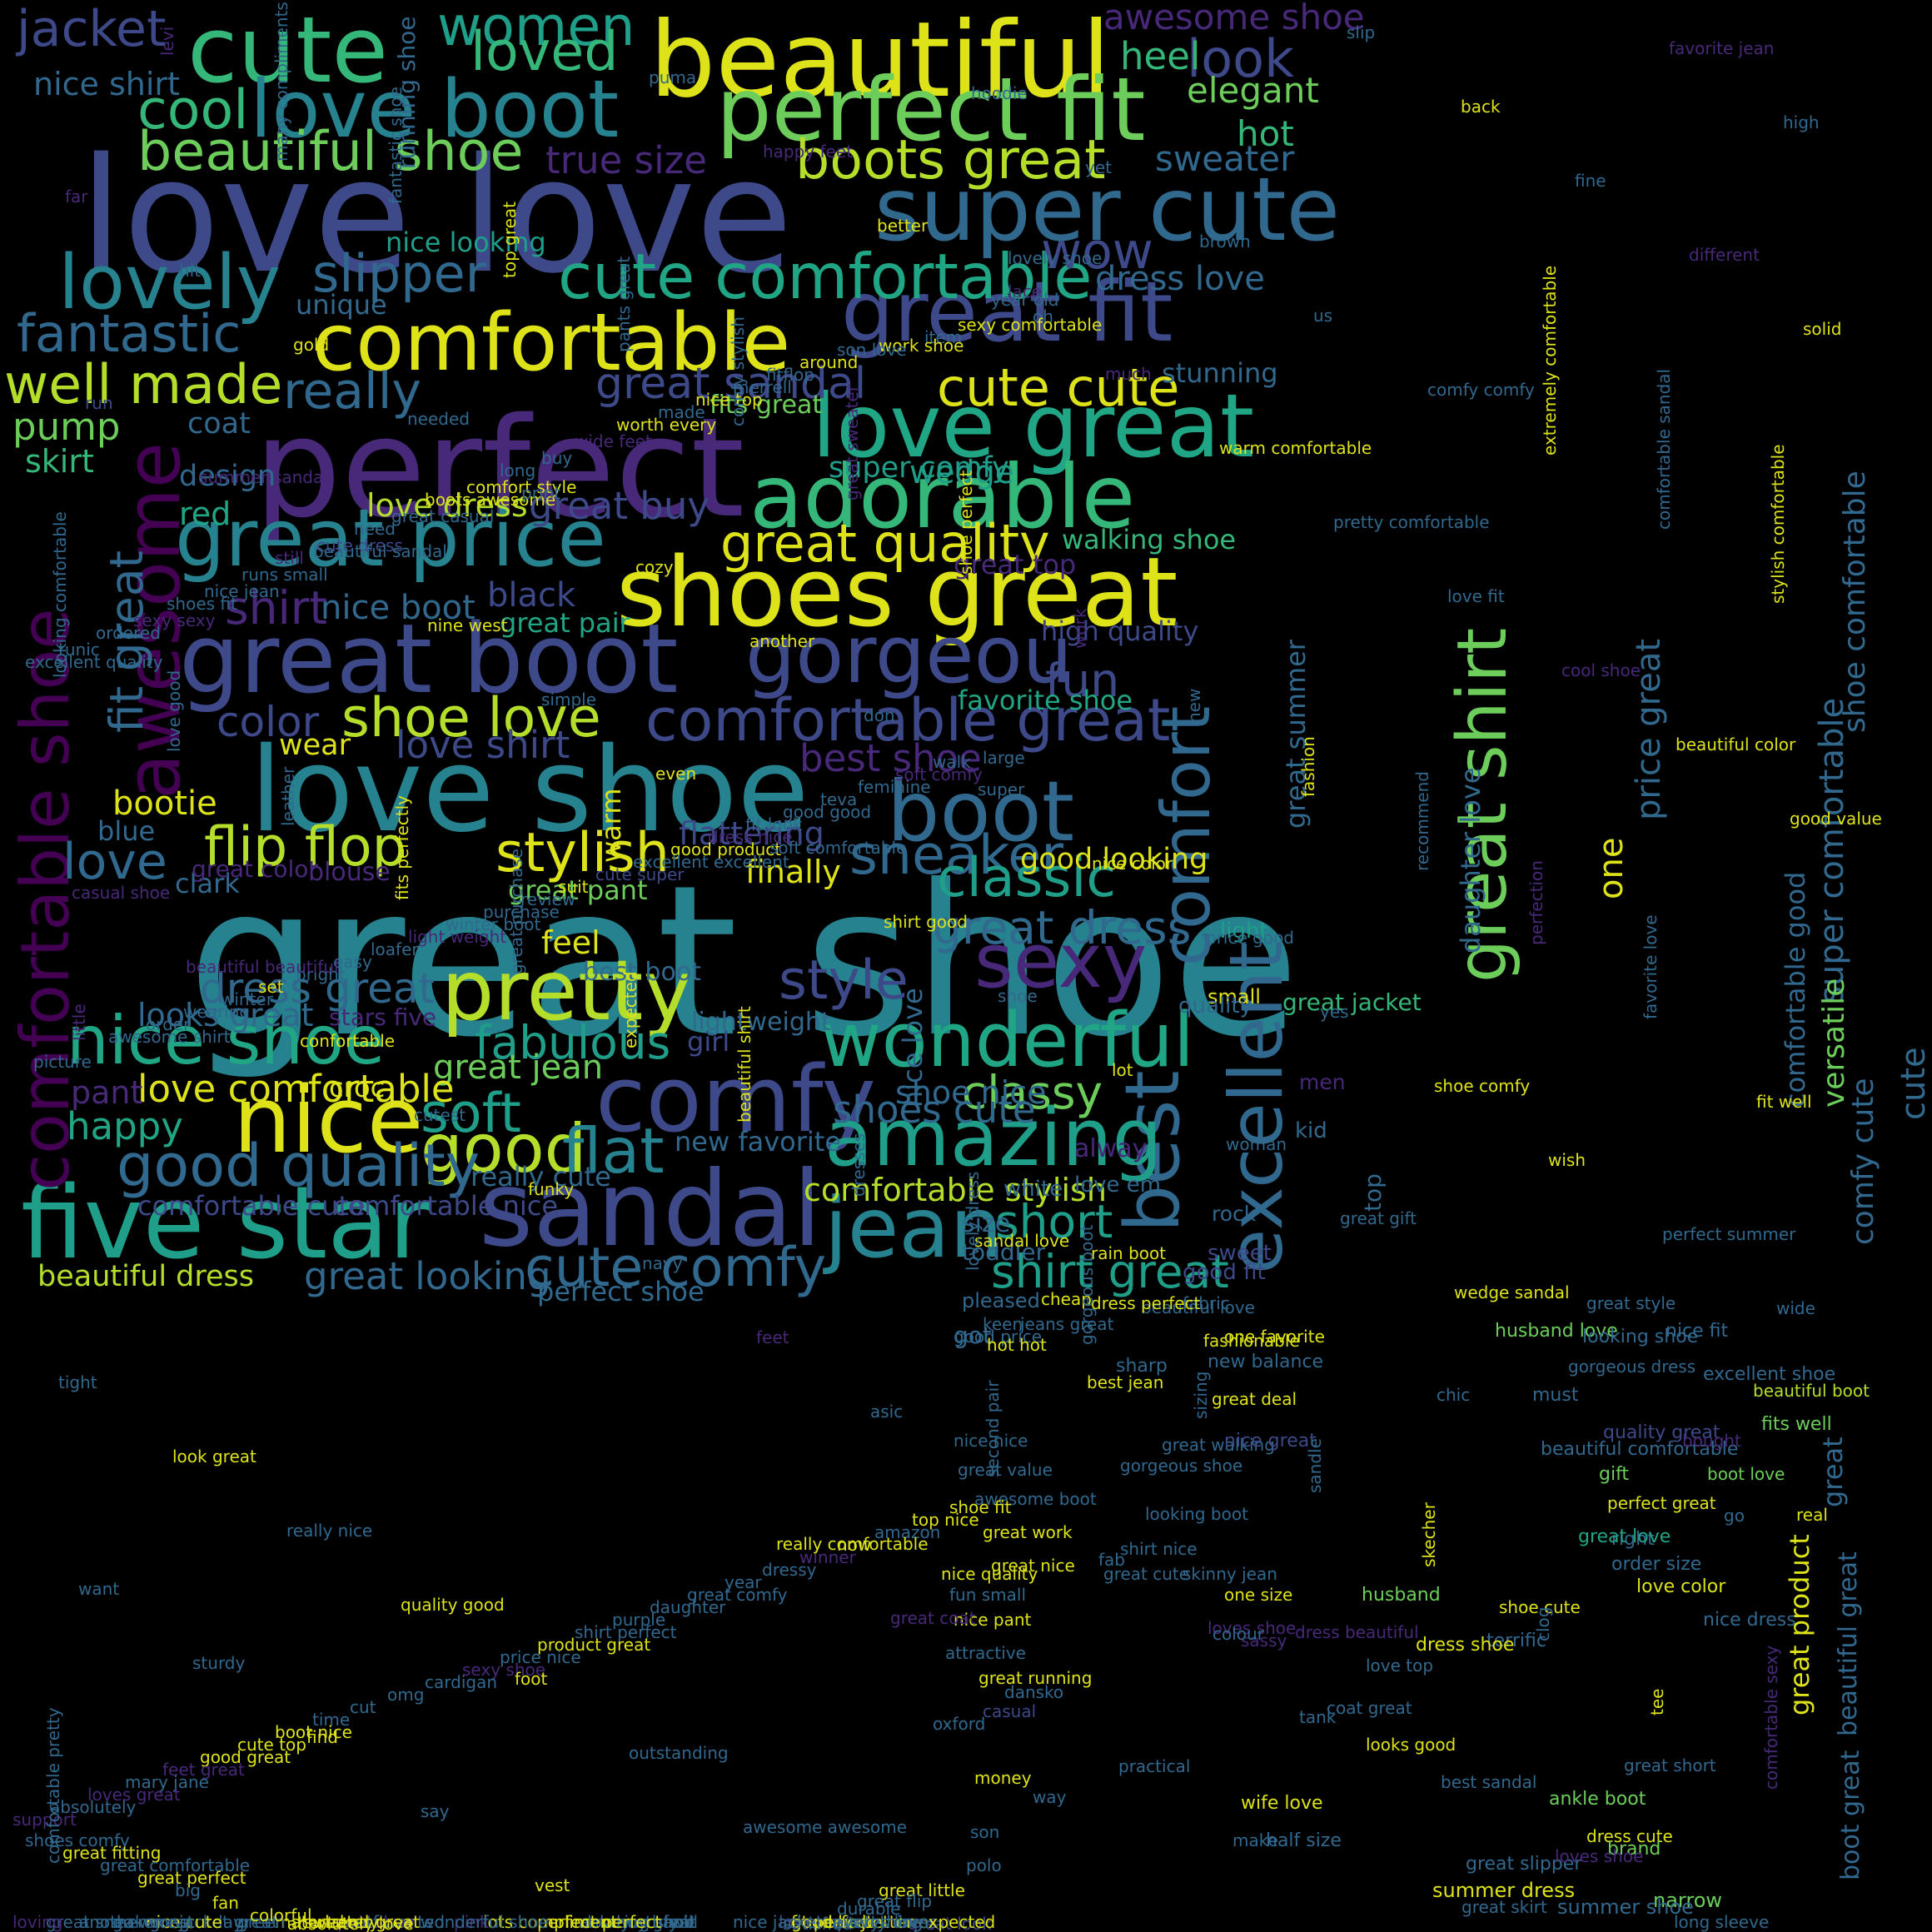  Describe the element at coordinates (933, 1618) in the screenshot. I see `cloud-word: great coat` at that location.